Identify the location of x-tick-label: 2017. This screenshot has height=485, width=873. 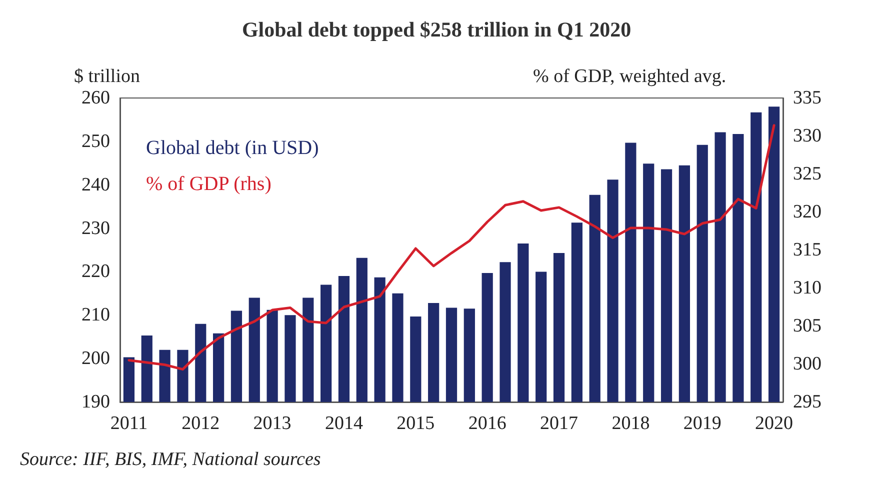
(559, 423).